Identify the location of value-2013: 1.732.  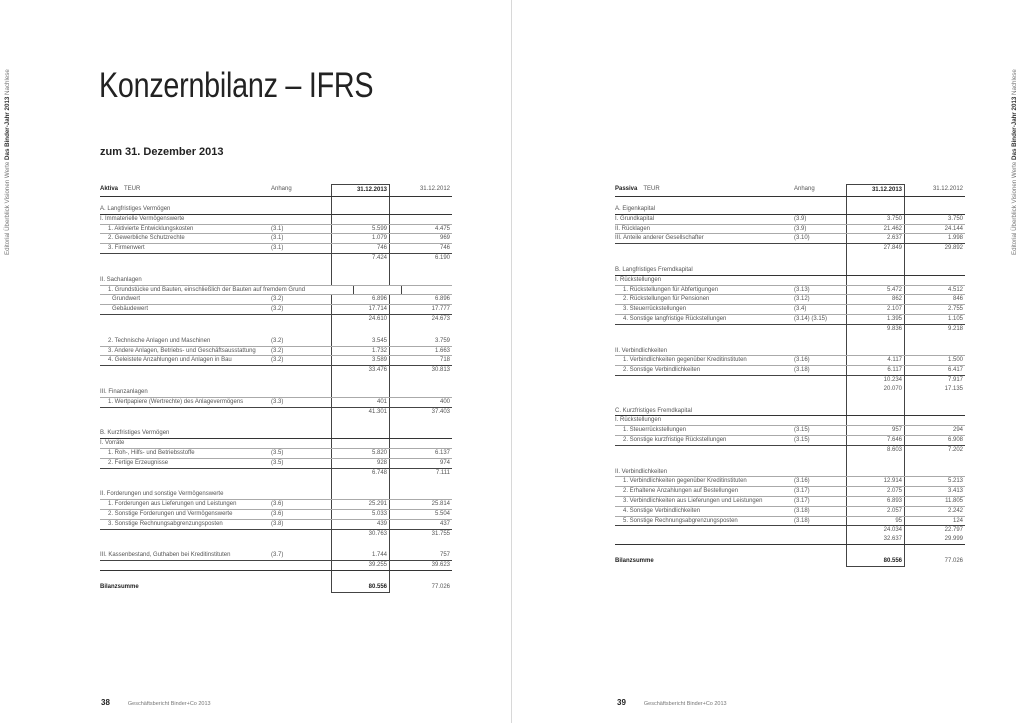
(360, 351).